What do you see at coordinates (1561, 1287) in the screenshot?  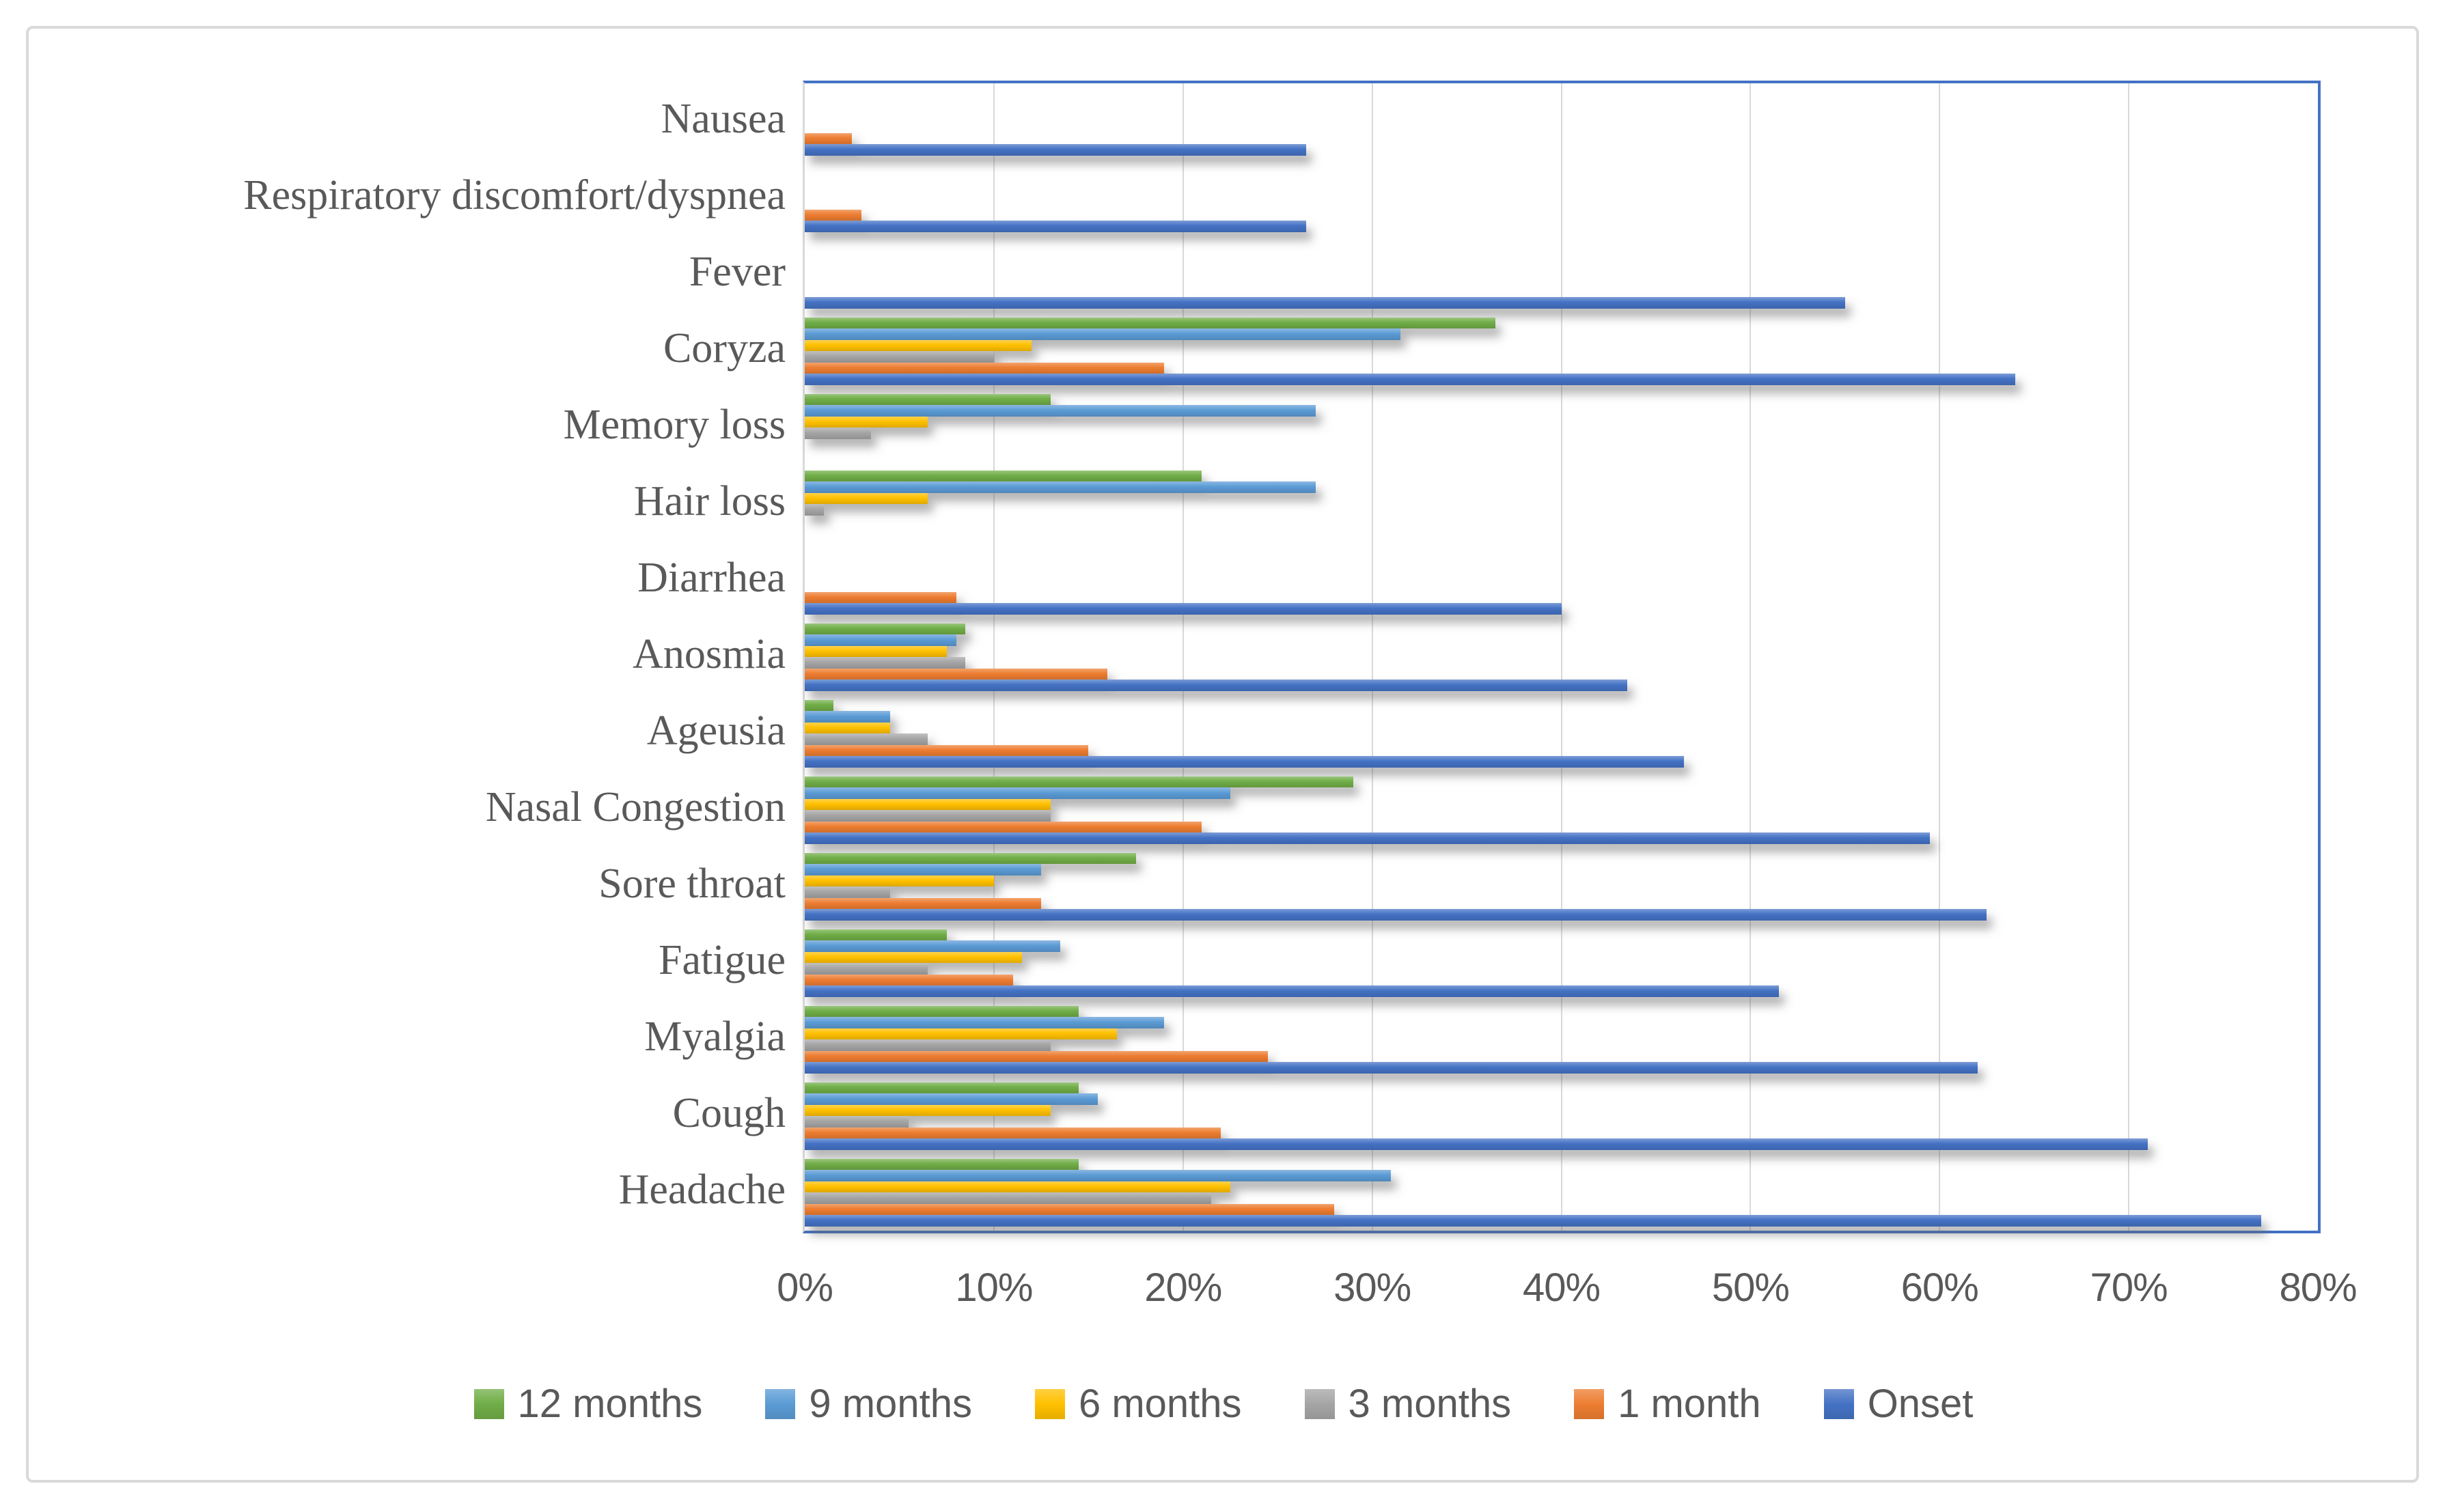 I see `x-tick-label: 40%` at bounding box center [1561, 1287].